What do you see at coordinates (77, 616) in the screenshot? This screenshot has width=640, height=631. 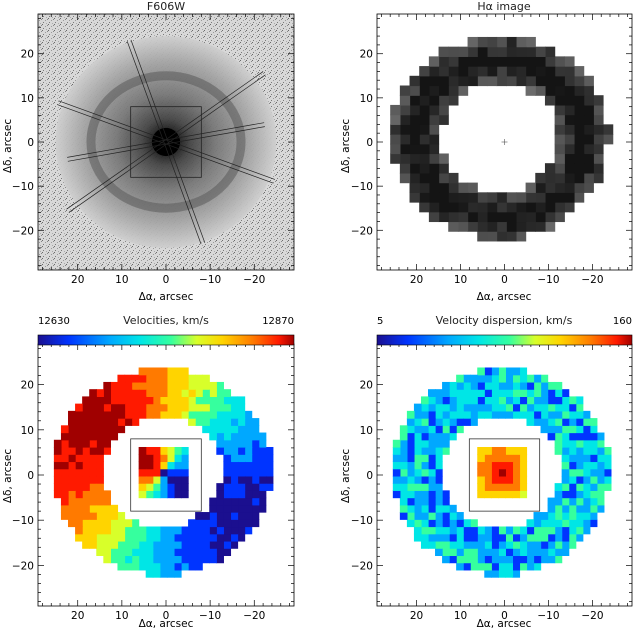 I see `x-tick-label: 20` at bounding box center [77, 616].